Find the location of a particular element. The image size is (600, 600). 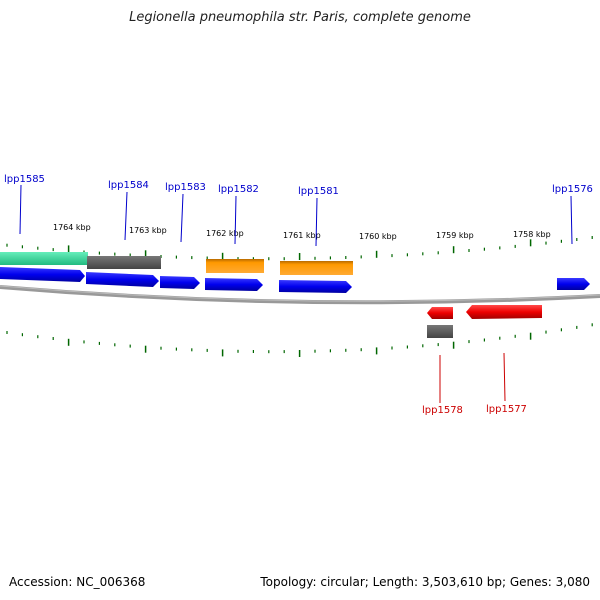

inner-tick-row is located at coordinates (299, 340).